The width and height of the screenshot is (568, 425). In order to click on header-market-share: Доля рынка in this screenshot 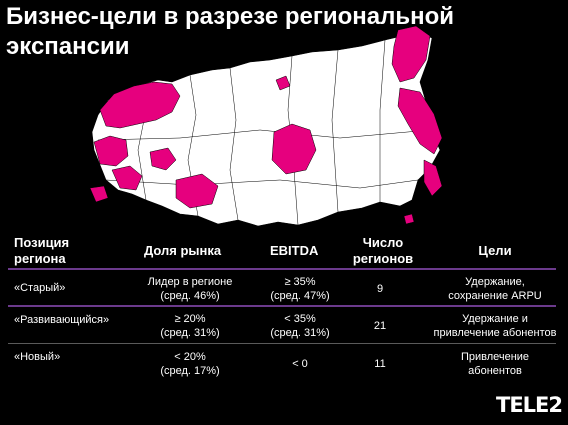, I will do `click(183, 250)`.